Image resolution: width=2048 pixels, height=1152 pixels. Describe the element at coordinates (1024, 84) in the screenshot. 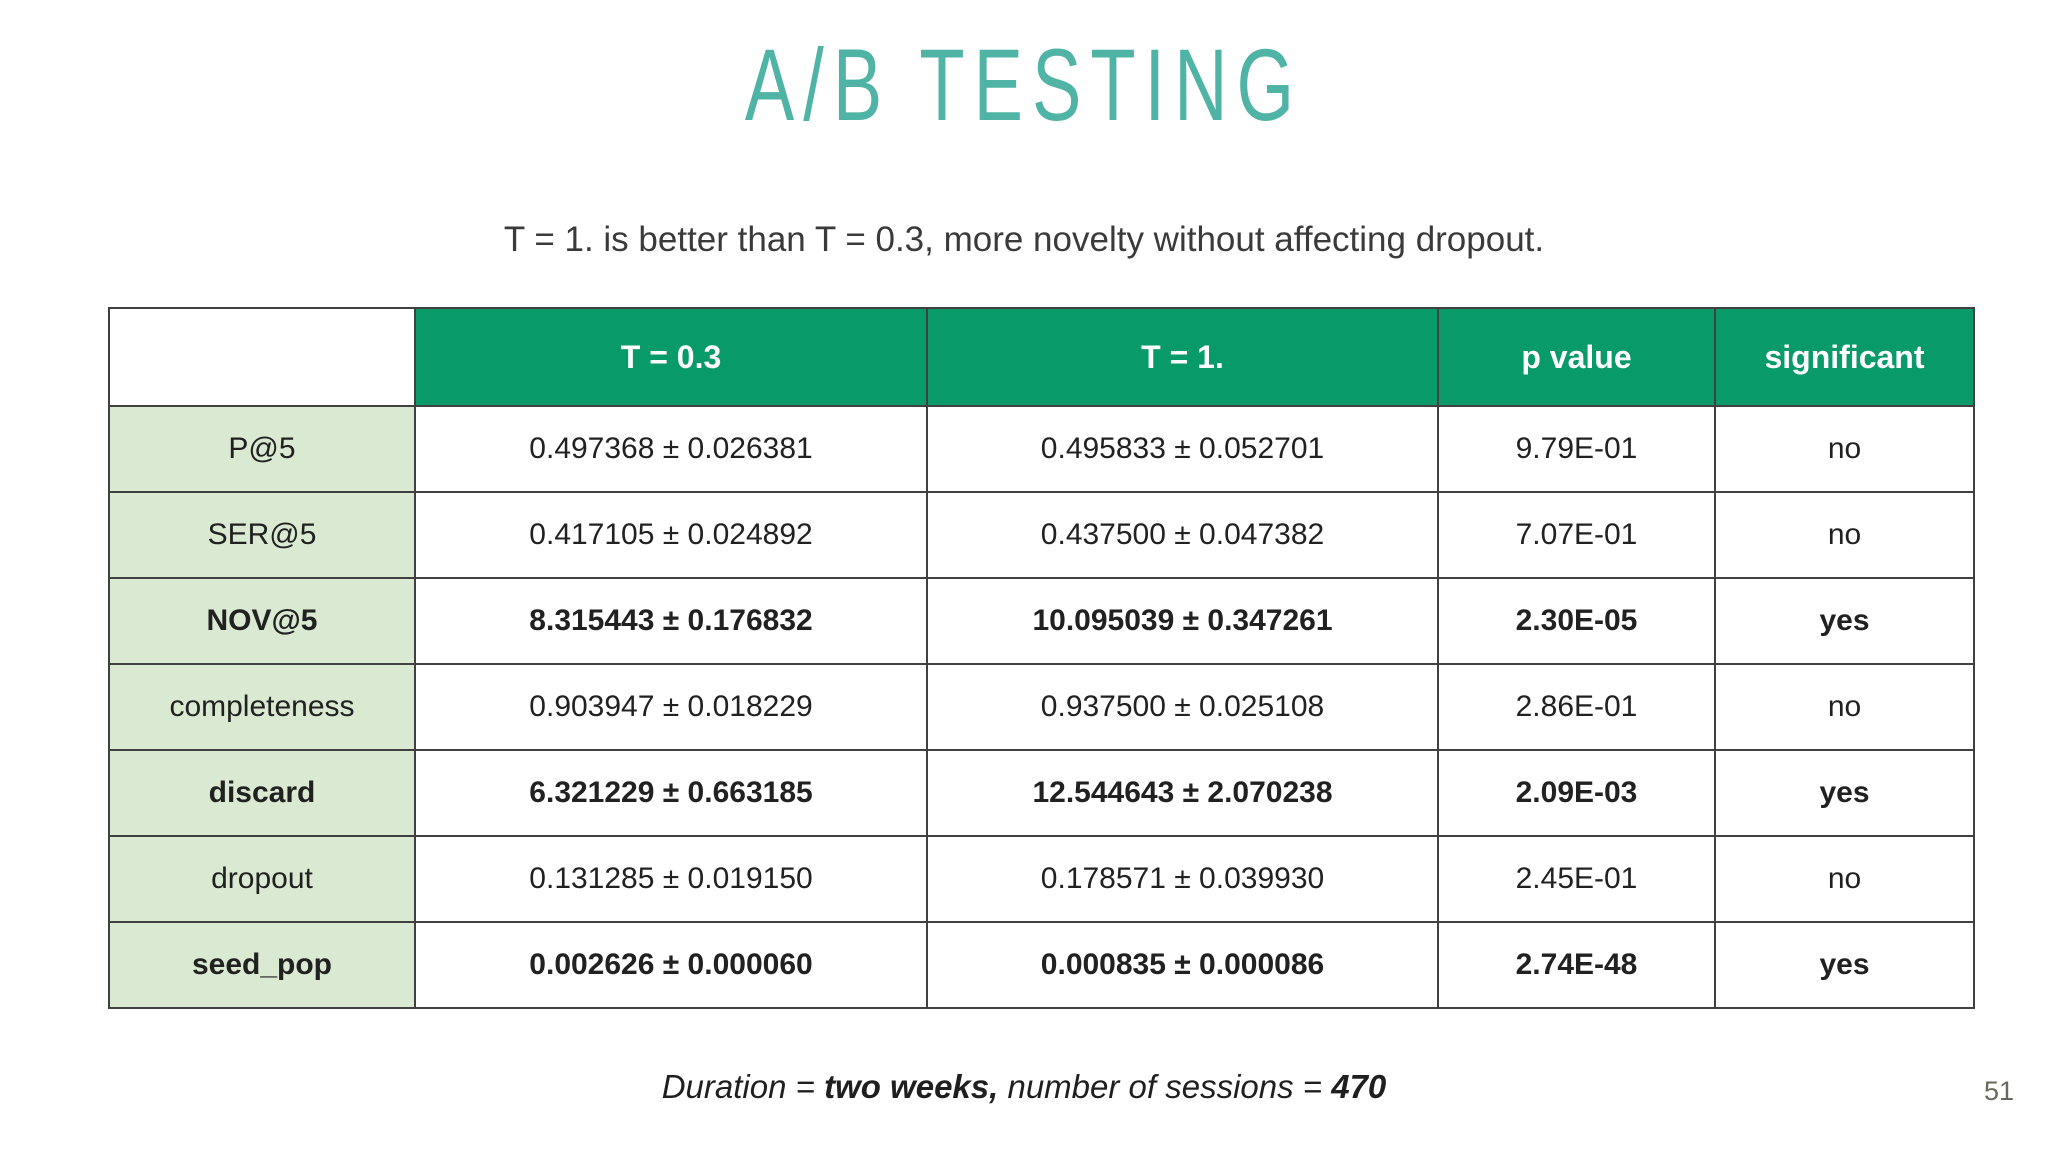

I see `slide-title: A/B TESTING` at that location.